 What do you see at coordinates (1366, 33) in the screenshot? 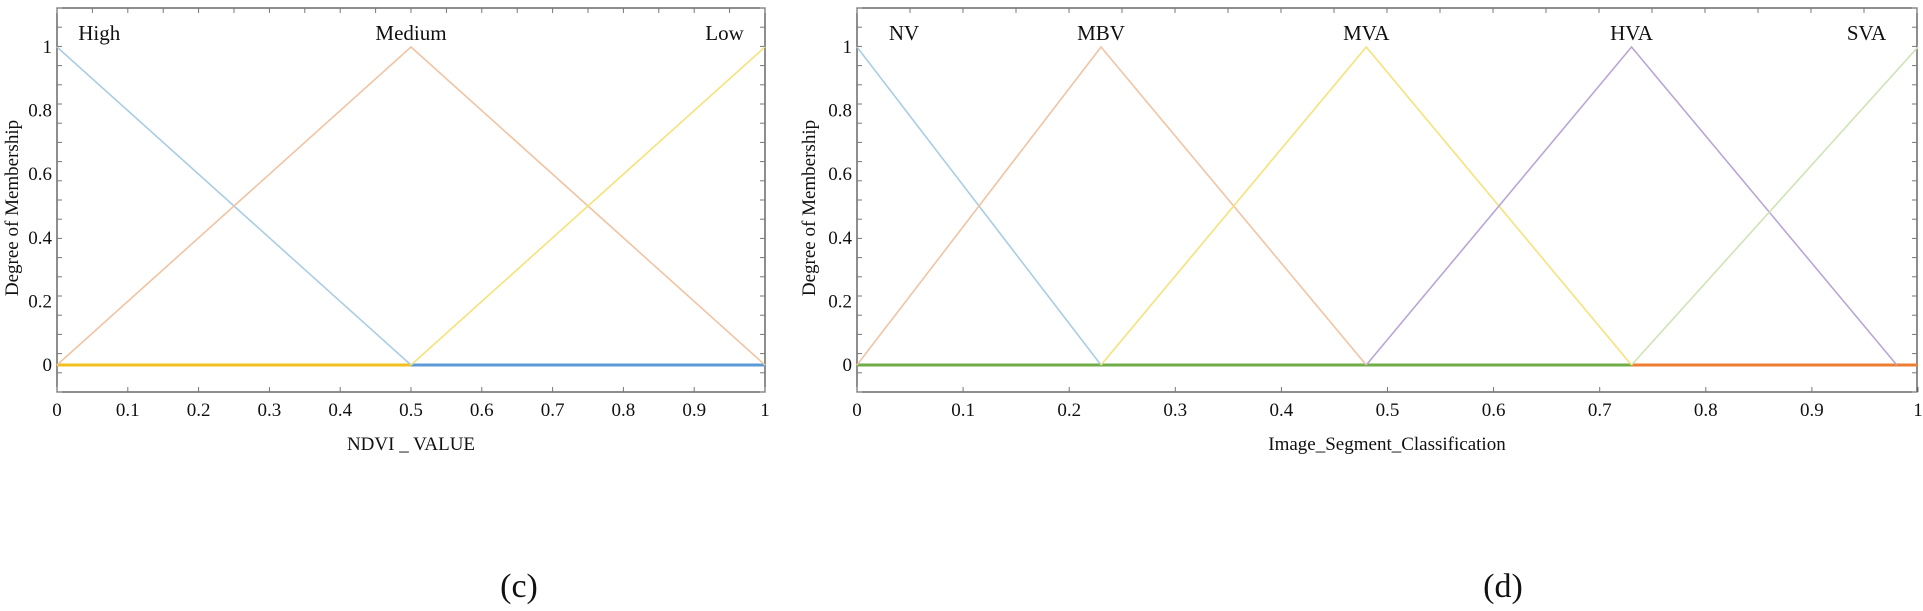
I see `series-label-mva: MVA` at bounding box center [1366, 33].